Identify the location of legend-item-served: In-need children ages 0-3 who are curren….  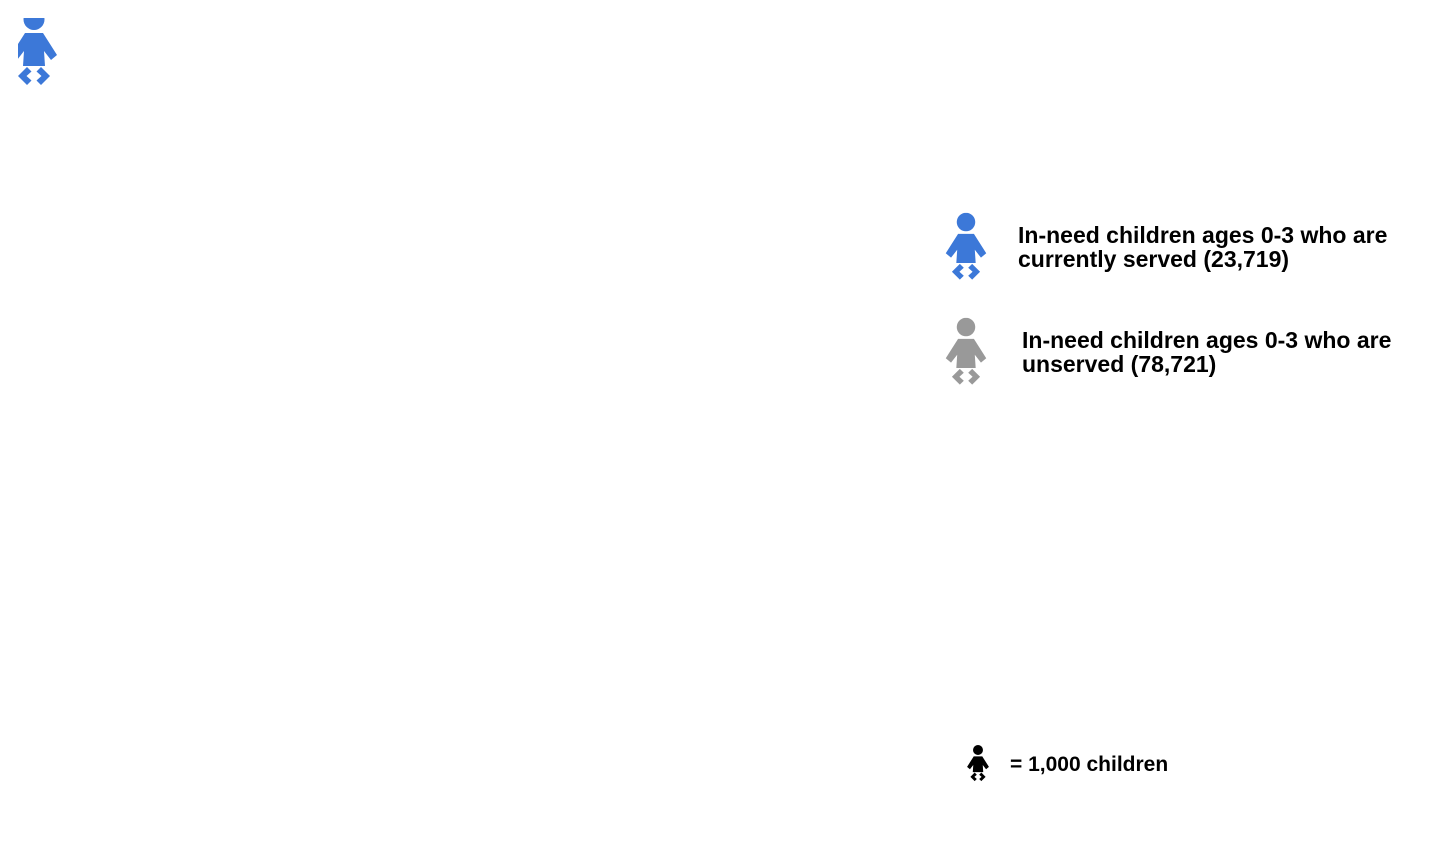
(1191, 248).